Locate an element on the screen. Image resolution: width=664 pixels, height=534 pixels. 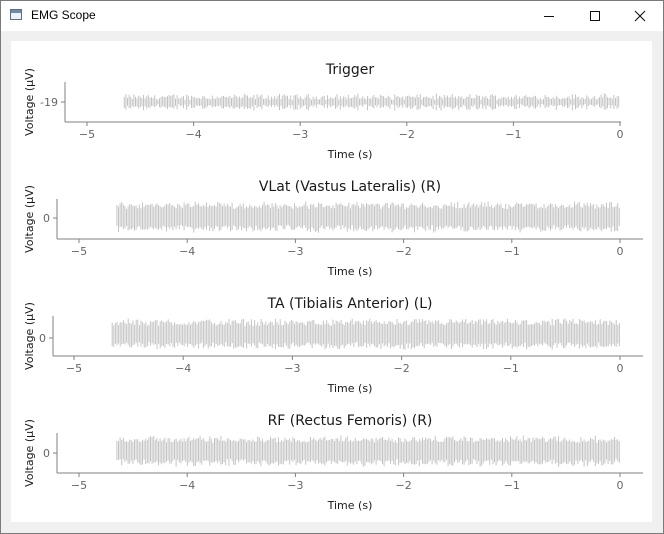
minimize-icon is located at coordinates (549, 16).